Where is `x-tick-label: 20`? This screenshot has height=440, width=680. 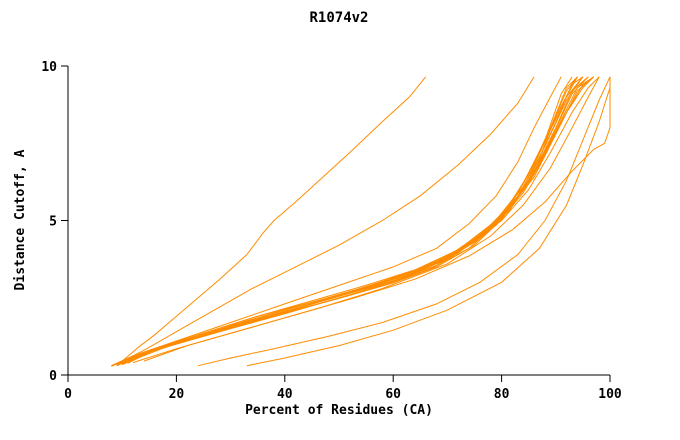
x-tick-label: 20 is located at coordinates (177, 394).